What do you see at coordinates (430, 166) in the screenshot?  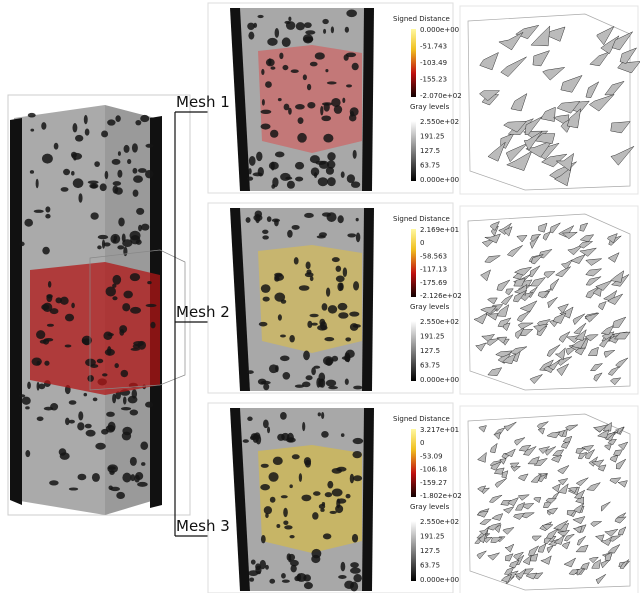 I see `colorbar-tick: 63.75` at bounding box center [430, 166].